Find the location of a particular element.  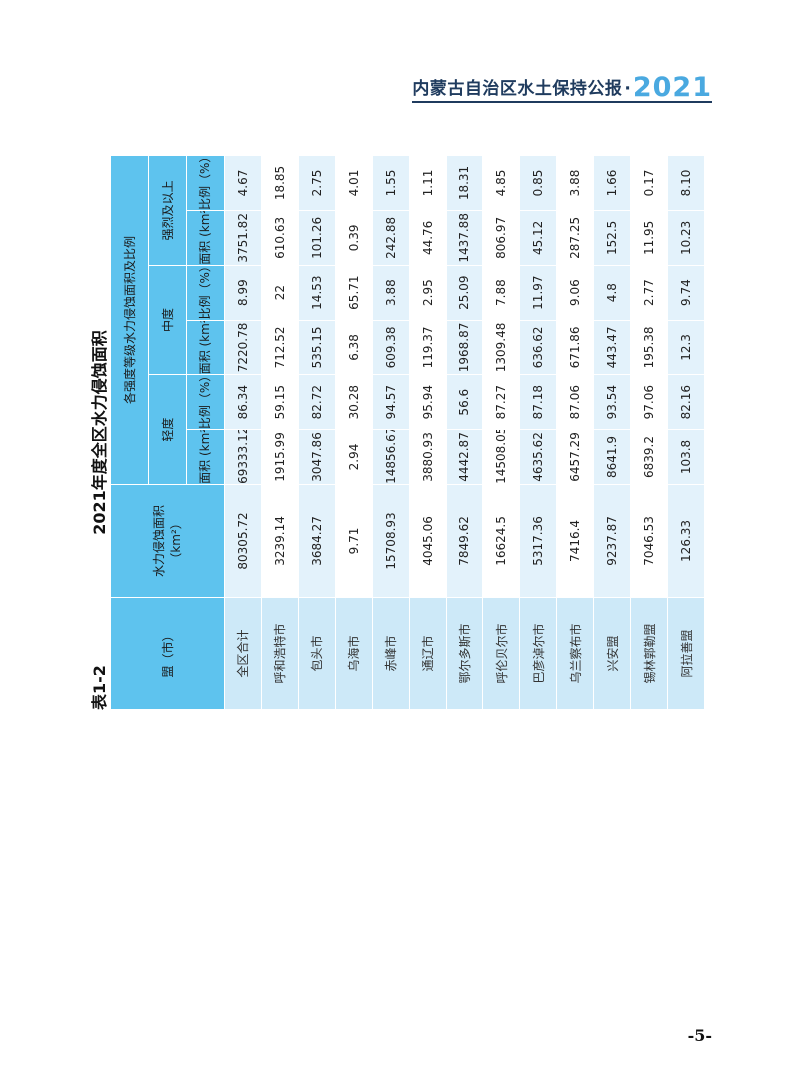

value-cell-light-ratio: 86.34 is located at coordinates (243, 402).